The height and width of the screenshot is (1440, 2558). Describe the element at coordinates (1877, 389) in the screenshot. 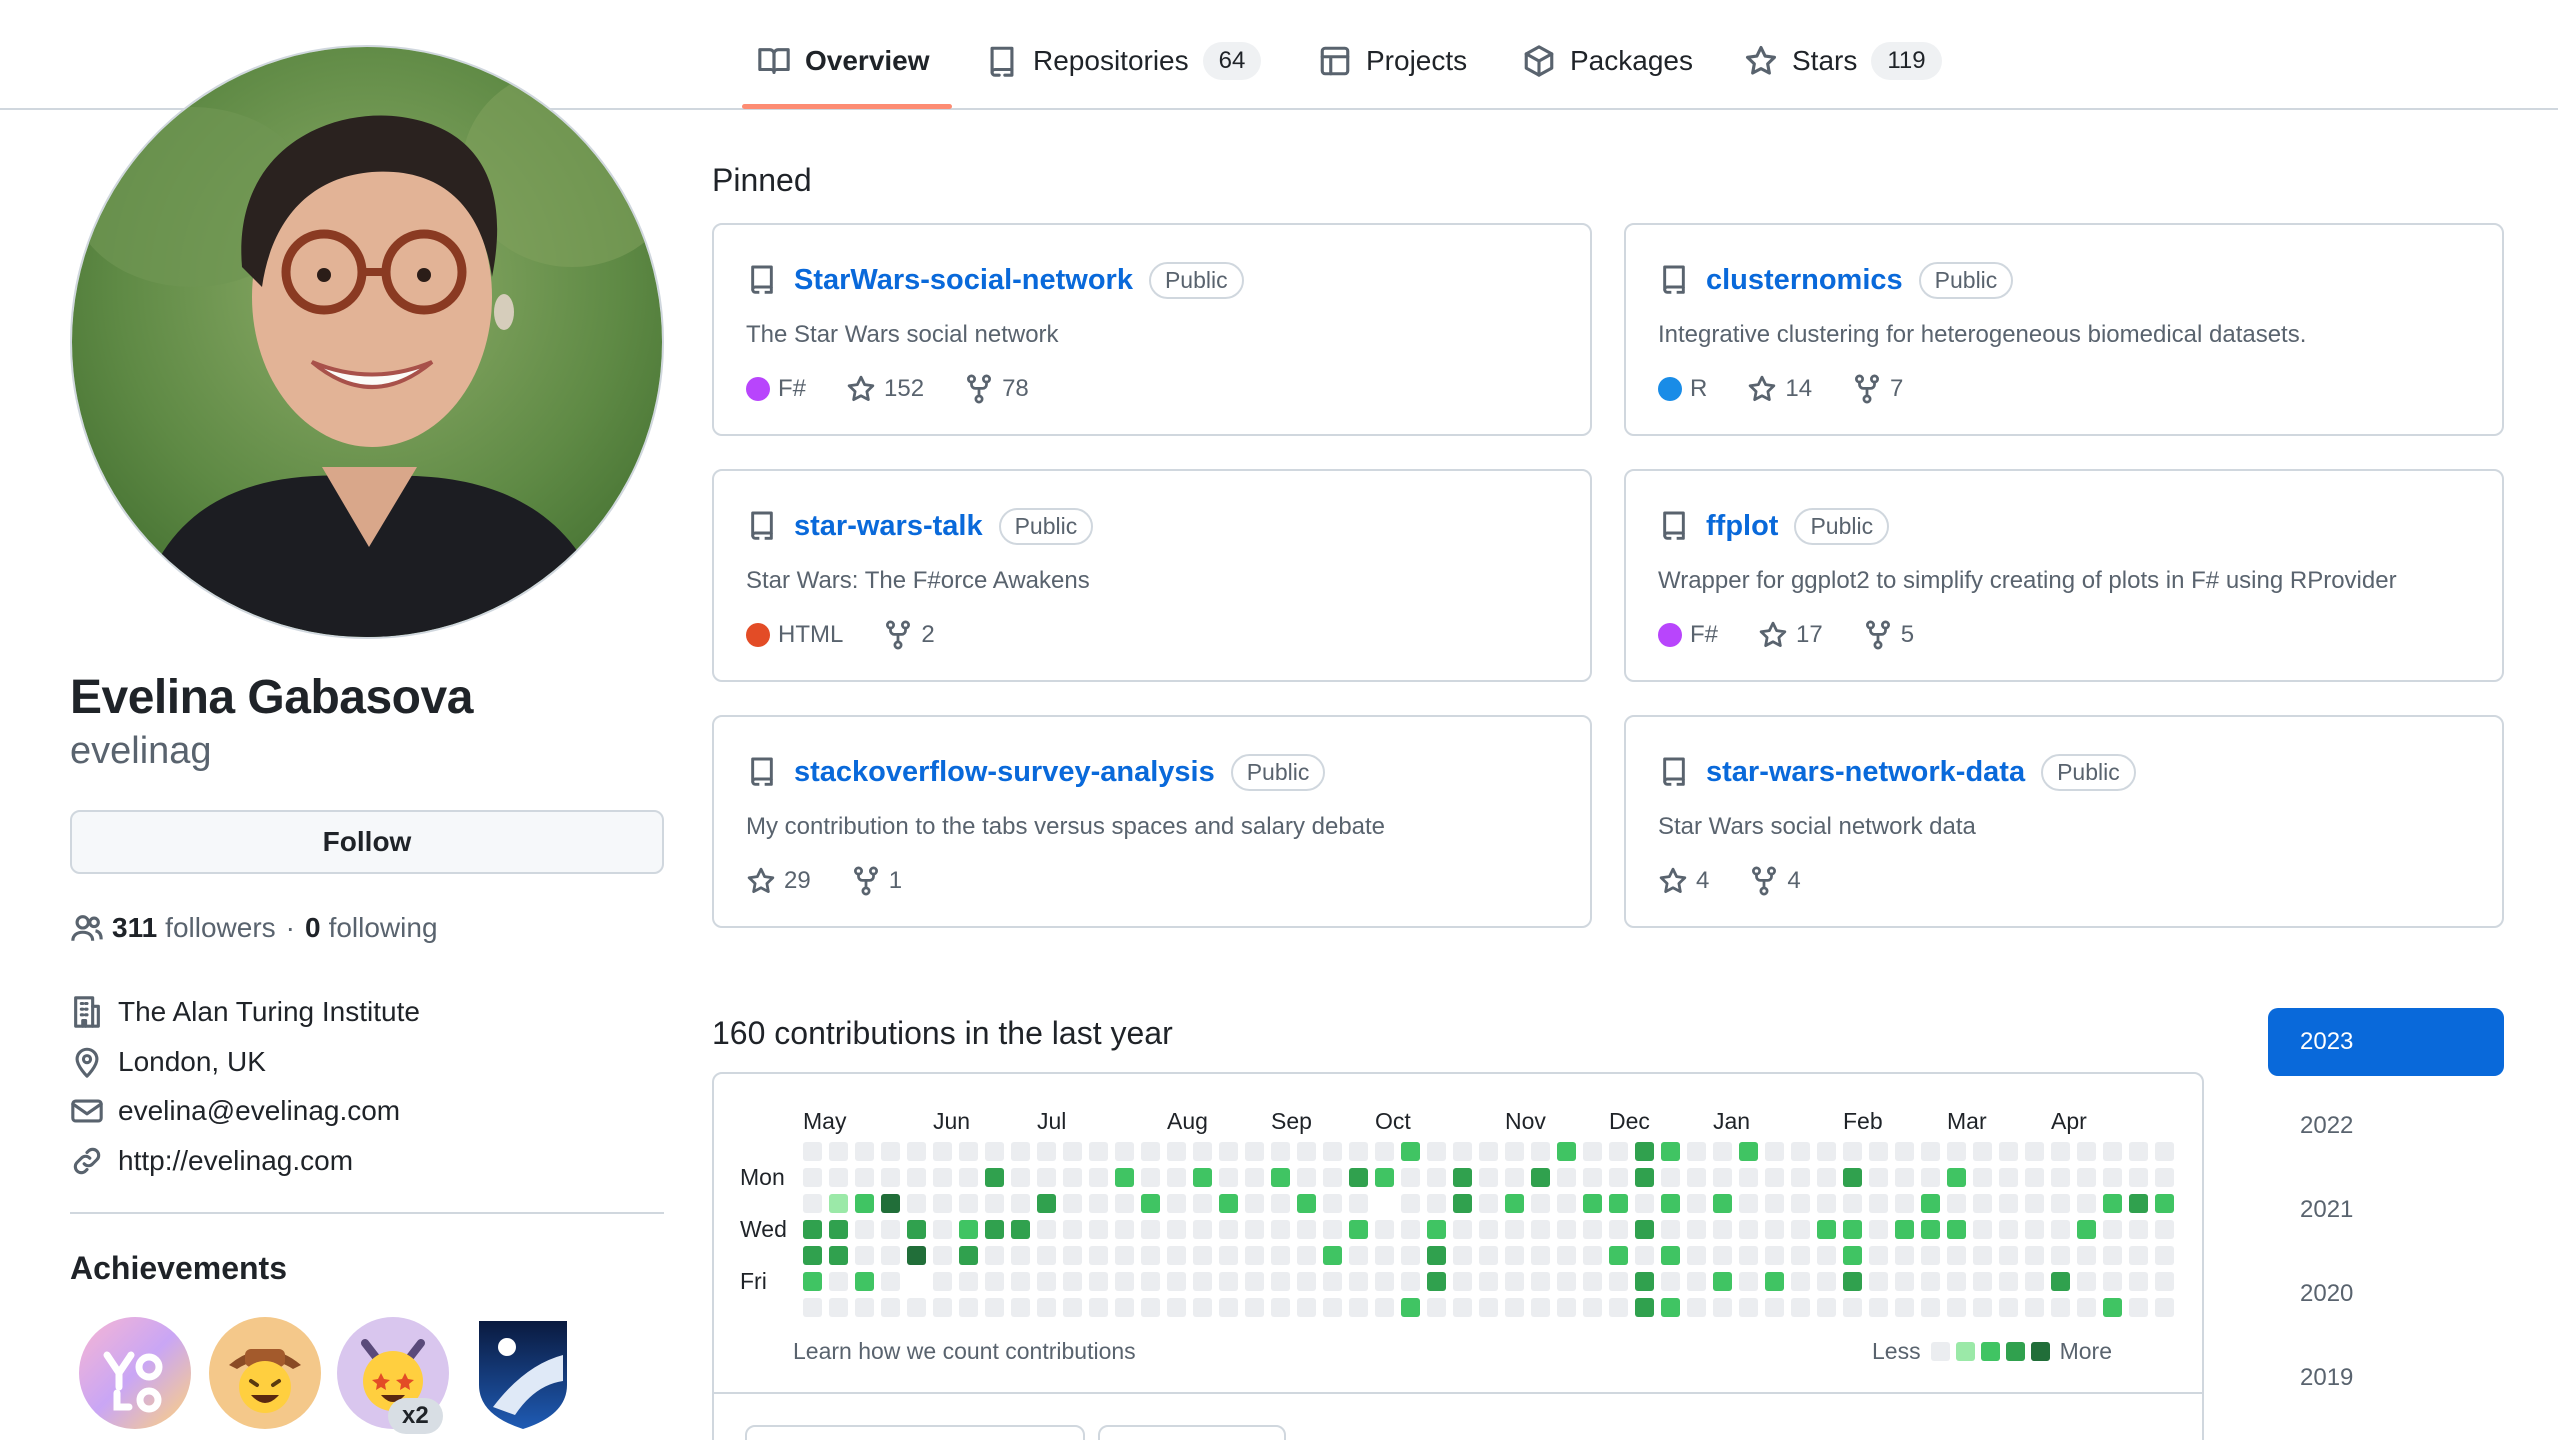

I see `repo-forks-link: 7` at that location.